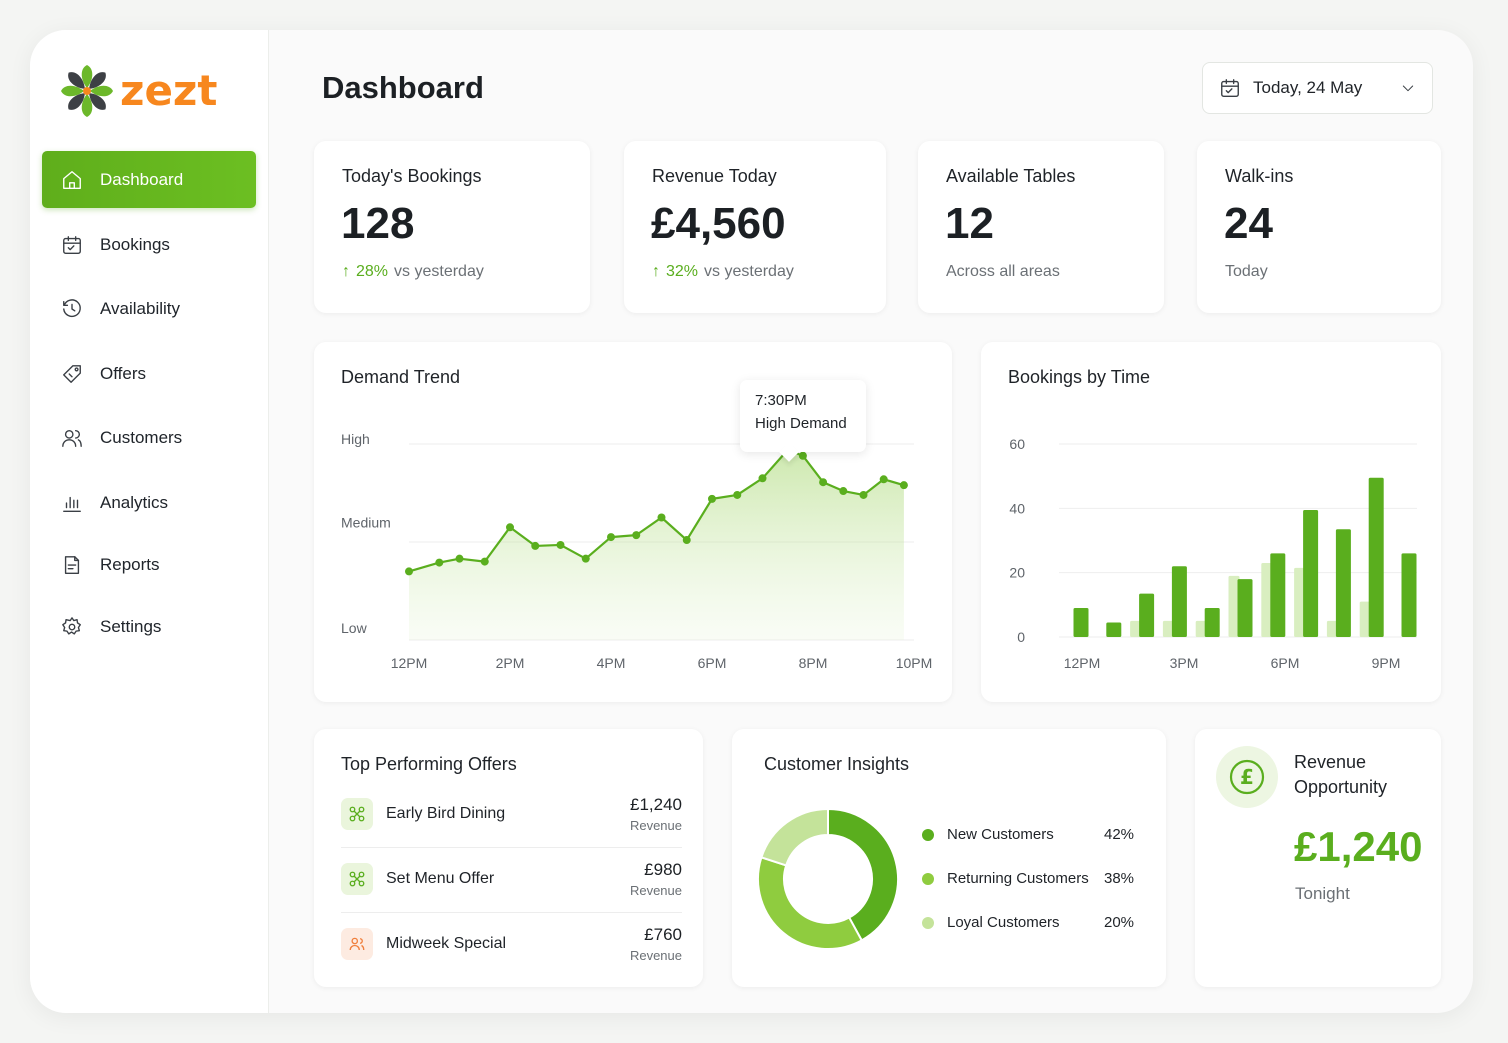  Describe the element at coordinates (141, 437) in the screenshot. I see `sidebar-item-label: Customers` at that location.